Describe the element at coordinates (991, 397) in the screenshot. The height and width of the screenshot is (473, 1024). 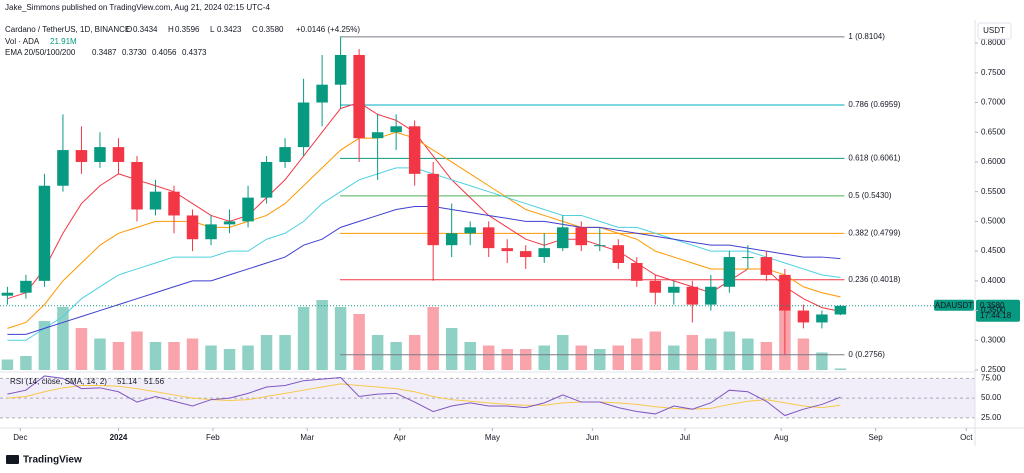
I see `rsi-tick-label: 50.00` at that location.